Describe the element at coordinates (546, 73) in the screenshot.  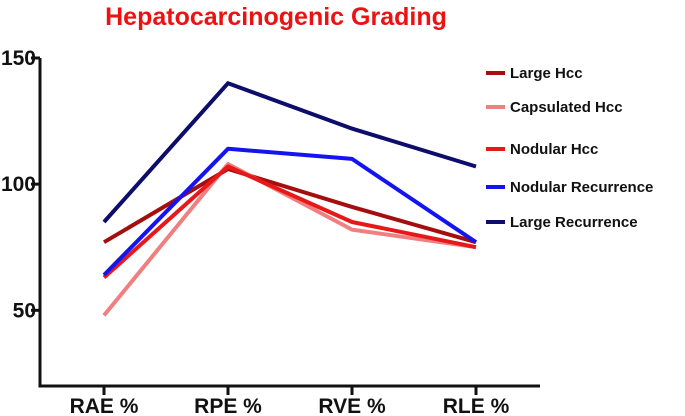
I see `legend-label: Large Hcc` at that location.